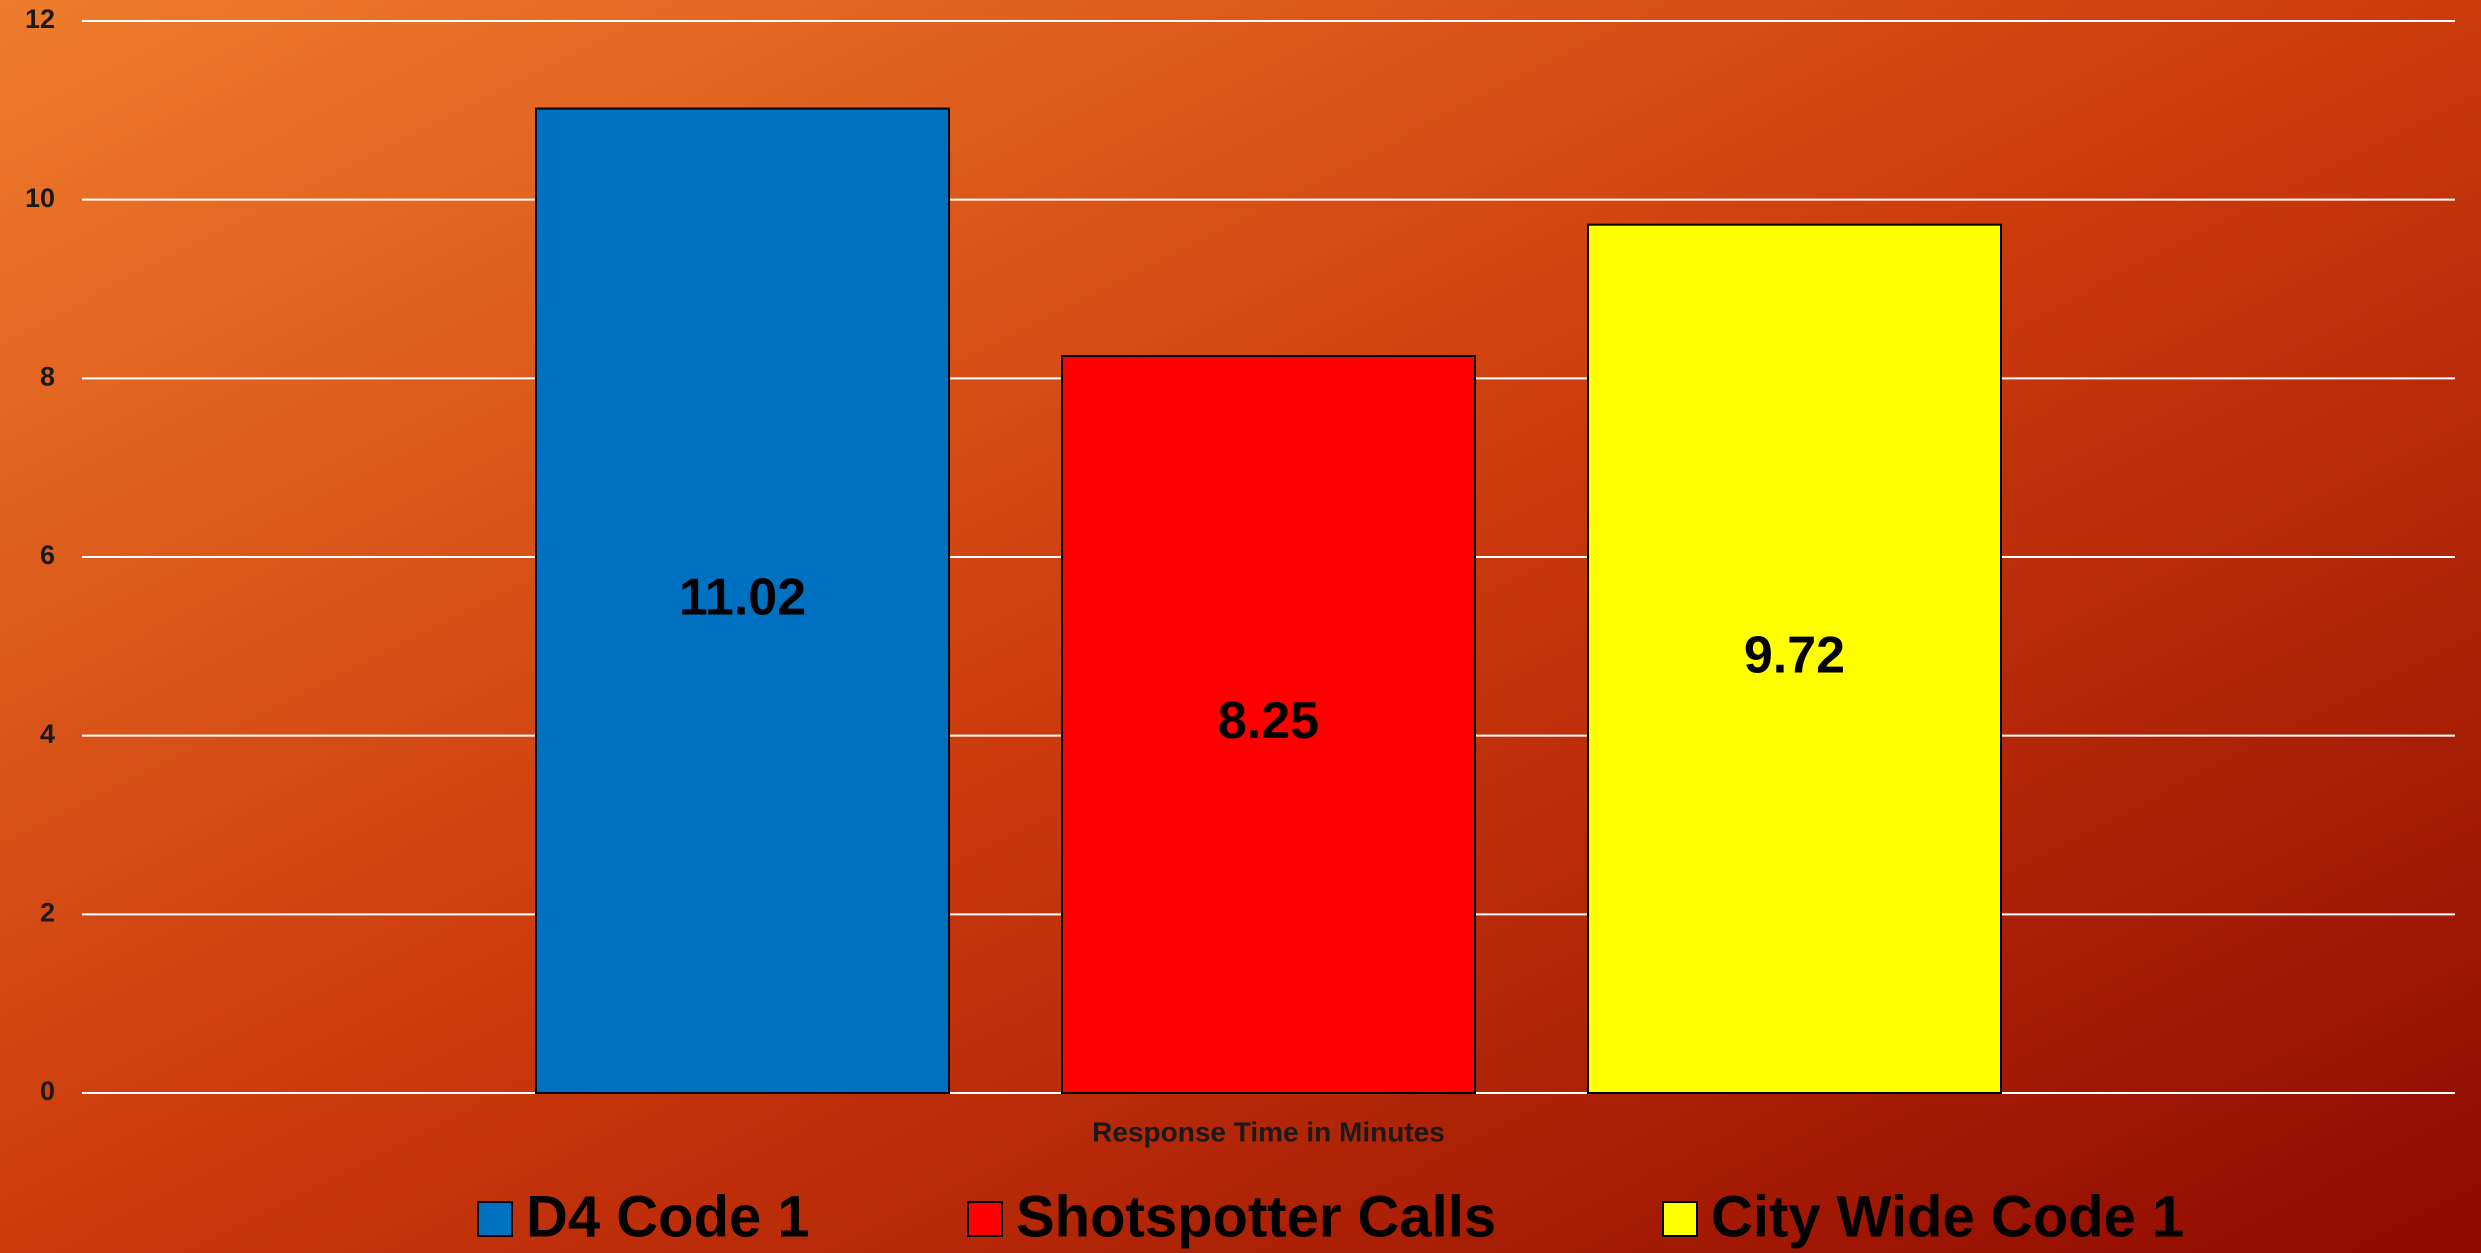 The height and width of the screenshot is (1253, 2481). I want to click on data-label: 9.72, so click(1794, 656).